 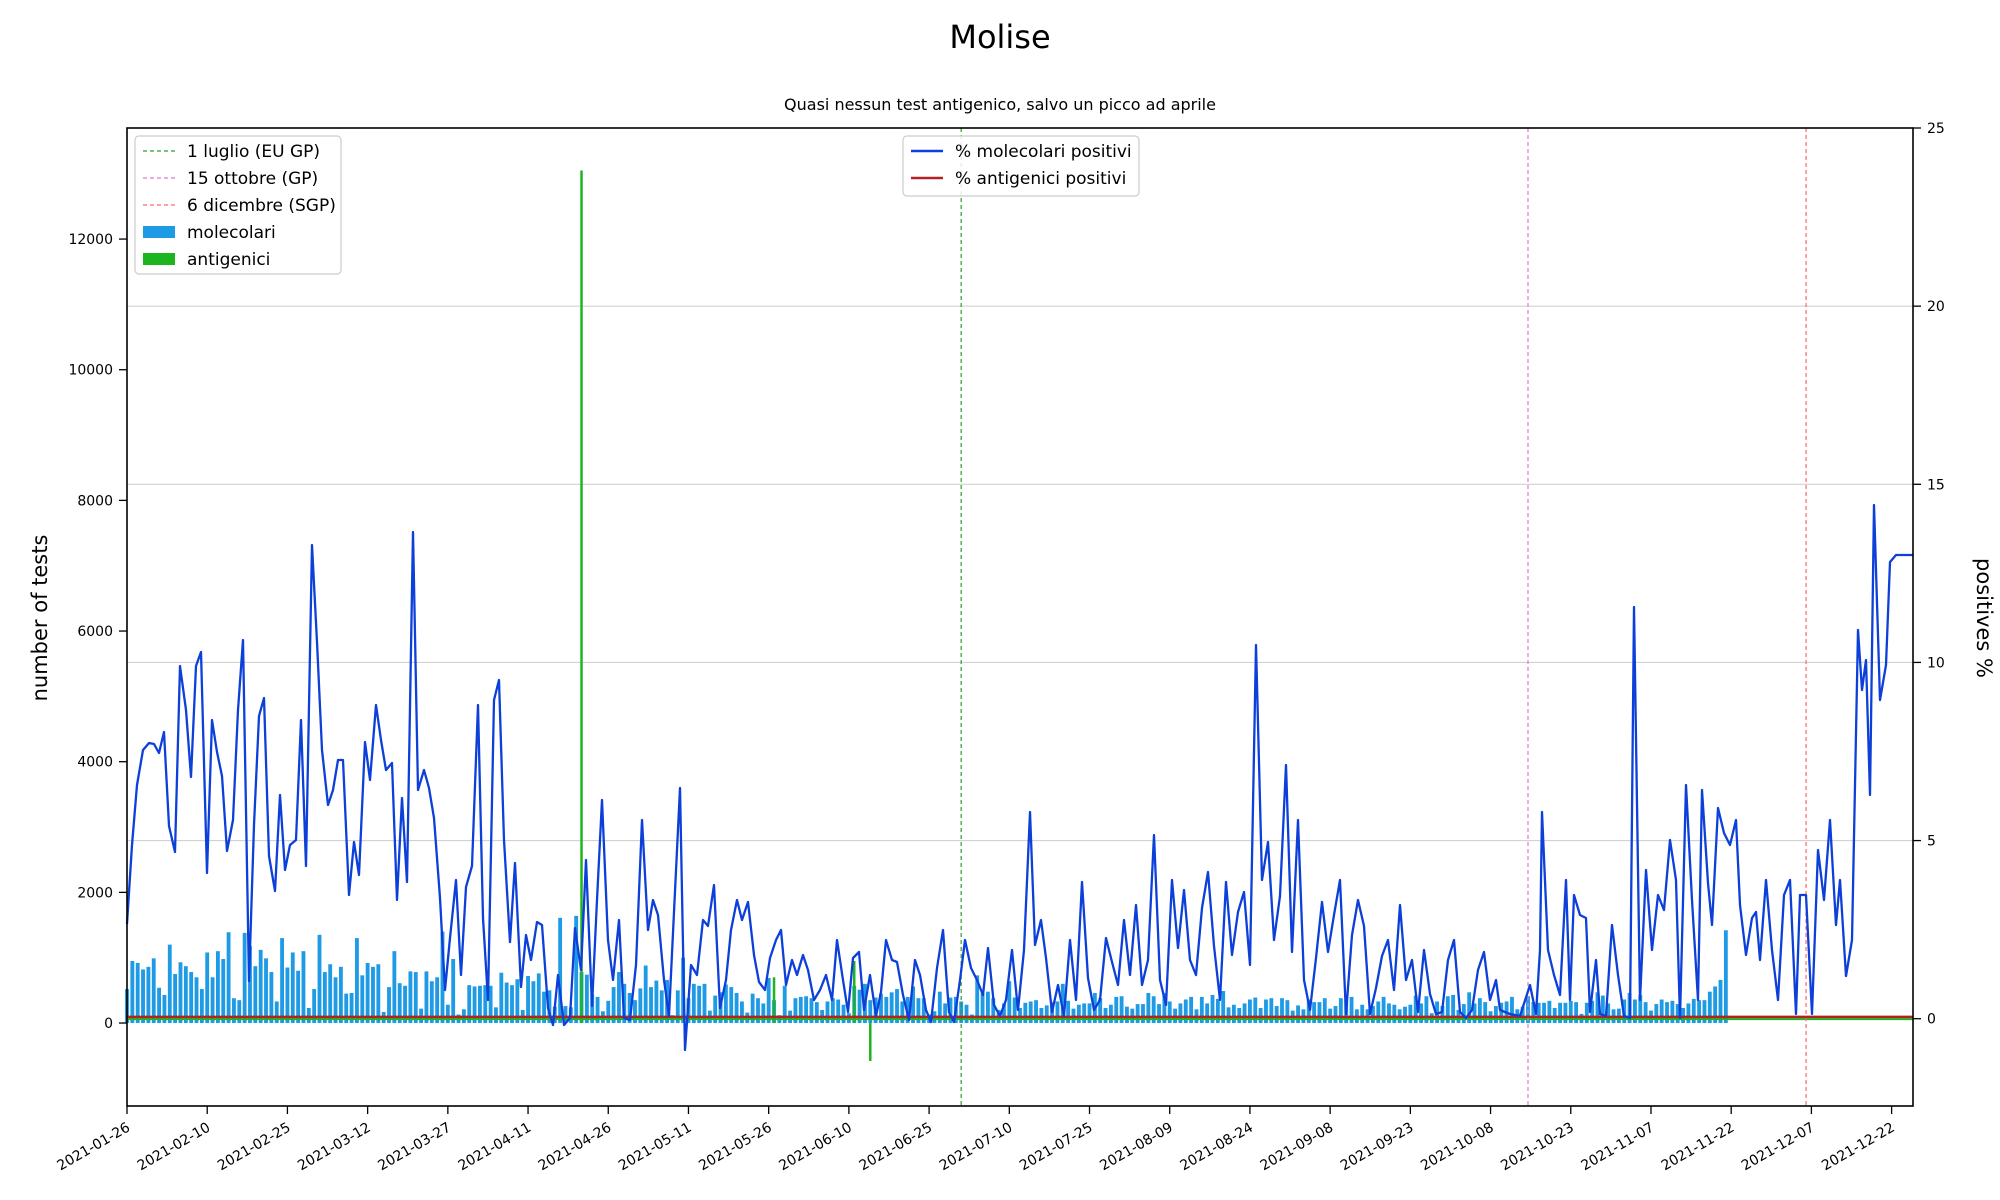 What do you see at coordinates (1931, 1020) in the screenshot?
I see `y-right-tick-label: 0` at bounding box center [1931, 1020].